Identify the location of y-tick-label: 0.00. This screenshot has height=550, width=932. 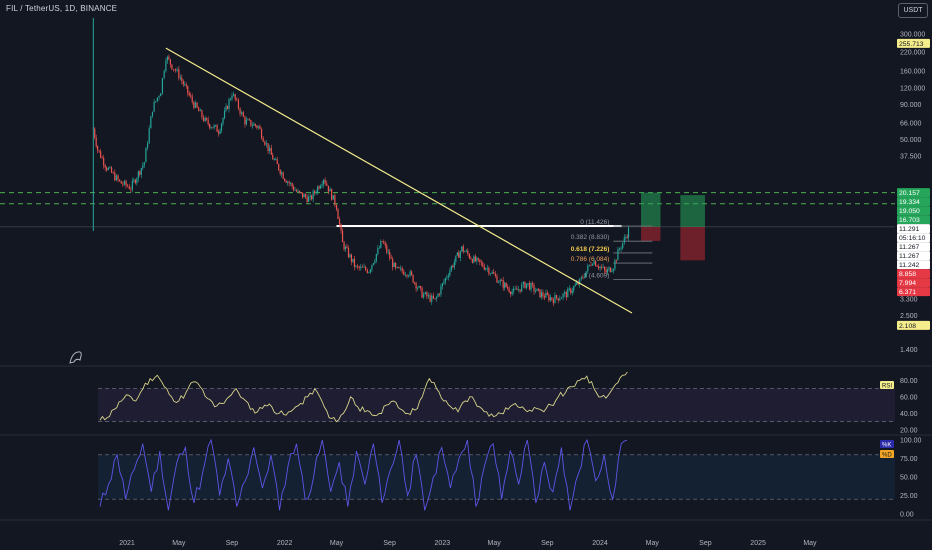
(907, 515).